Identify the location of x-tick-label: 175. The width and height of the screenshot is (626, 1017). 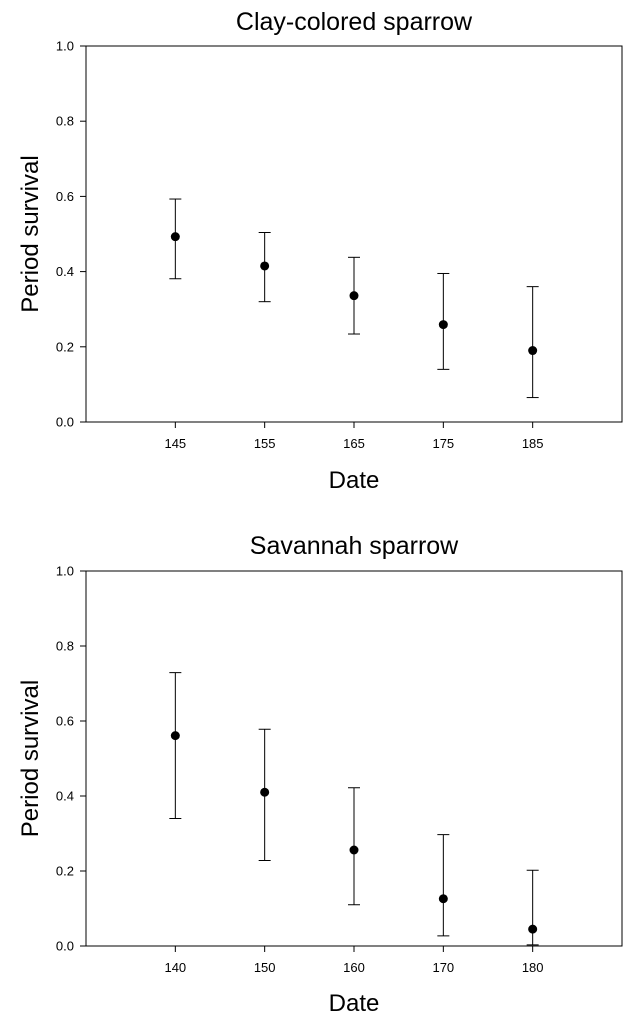
(443, 443).